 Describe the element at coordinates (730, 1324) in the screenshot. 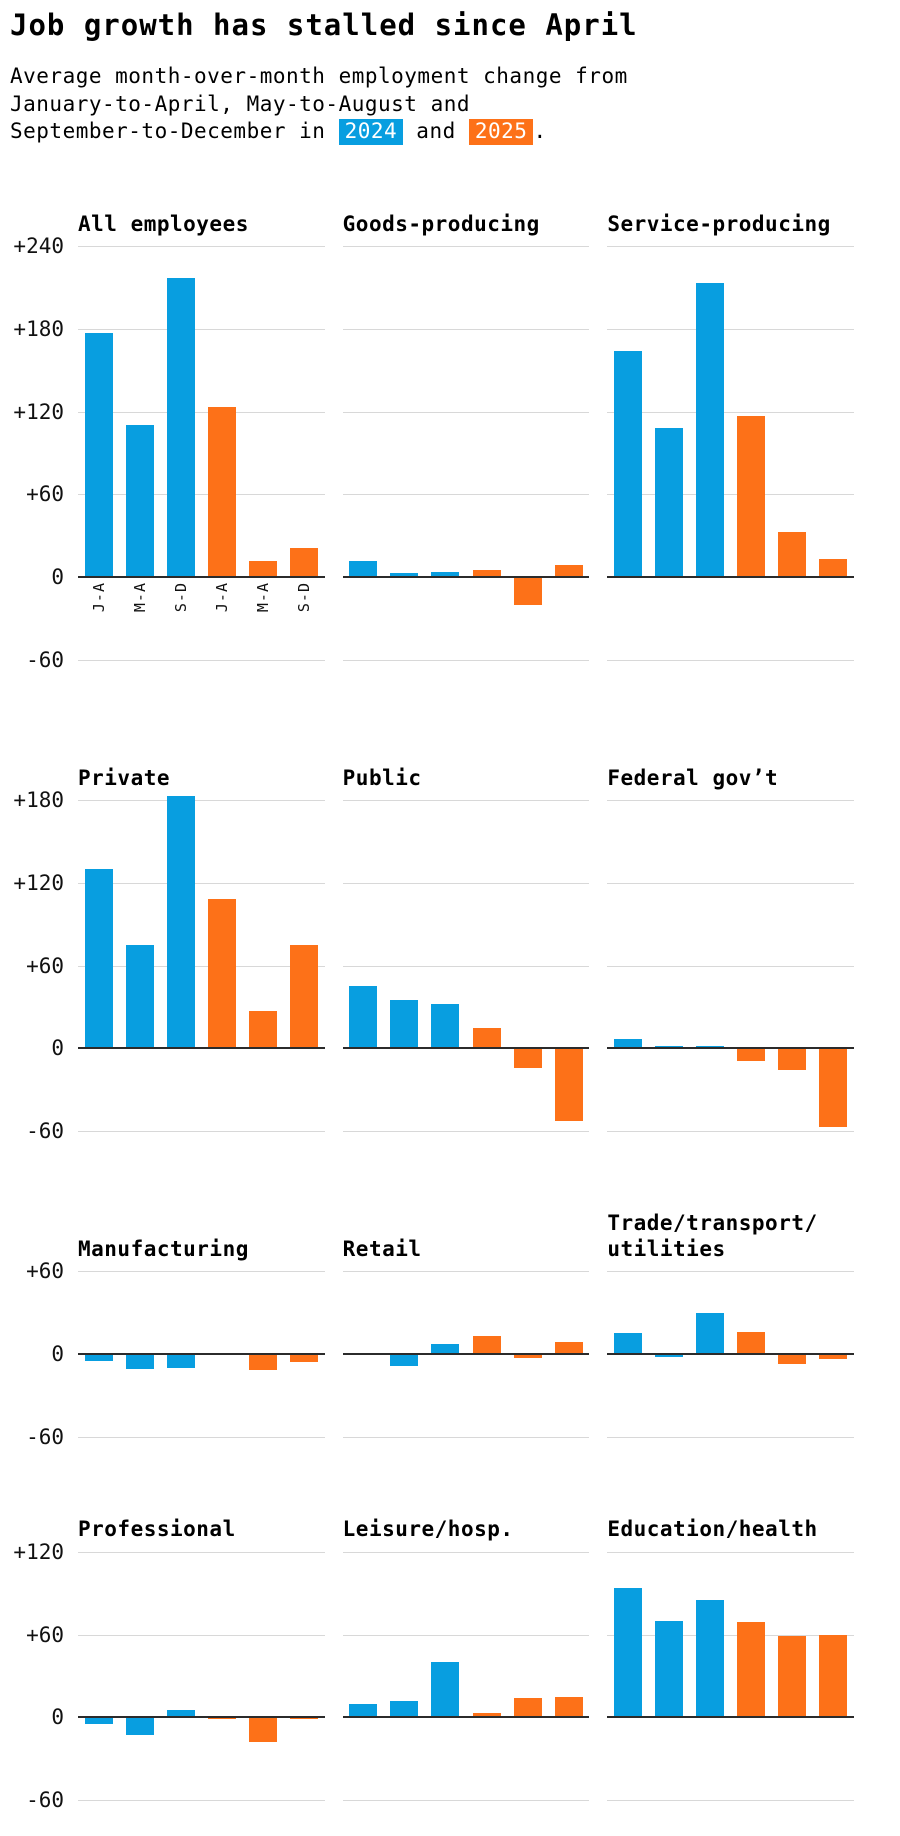

I see `chart-trade-transport-utilities: Trade/transport/ utilities` at that location.